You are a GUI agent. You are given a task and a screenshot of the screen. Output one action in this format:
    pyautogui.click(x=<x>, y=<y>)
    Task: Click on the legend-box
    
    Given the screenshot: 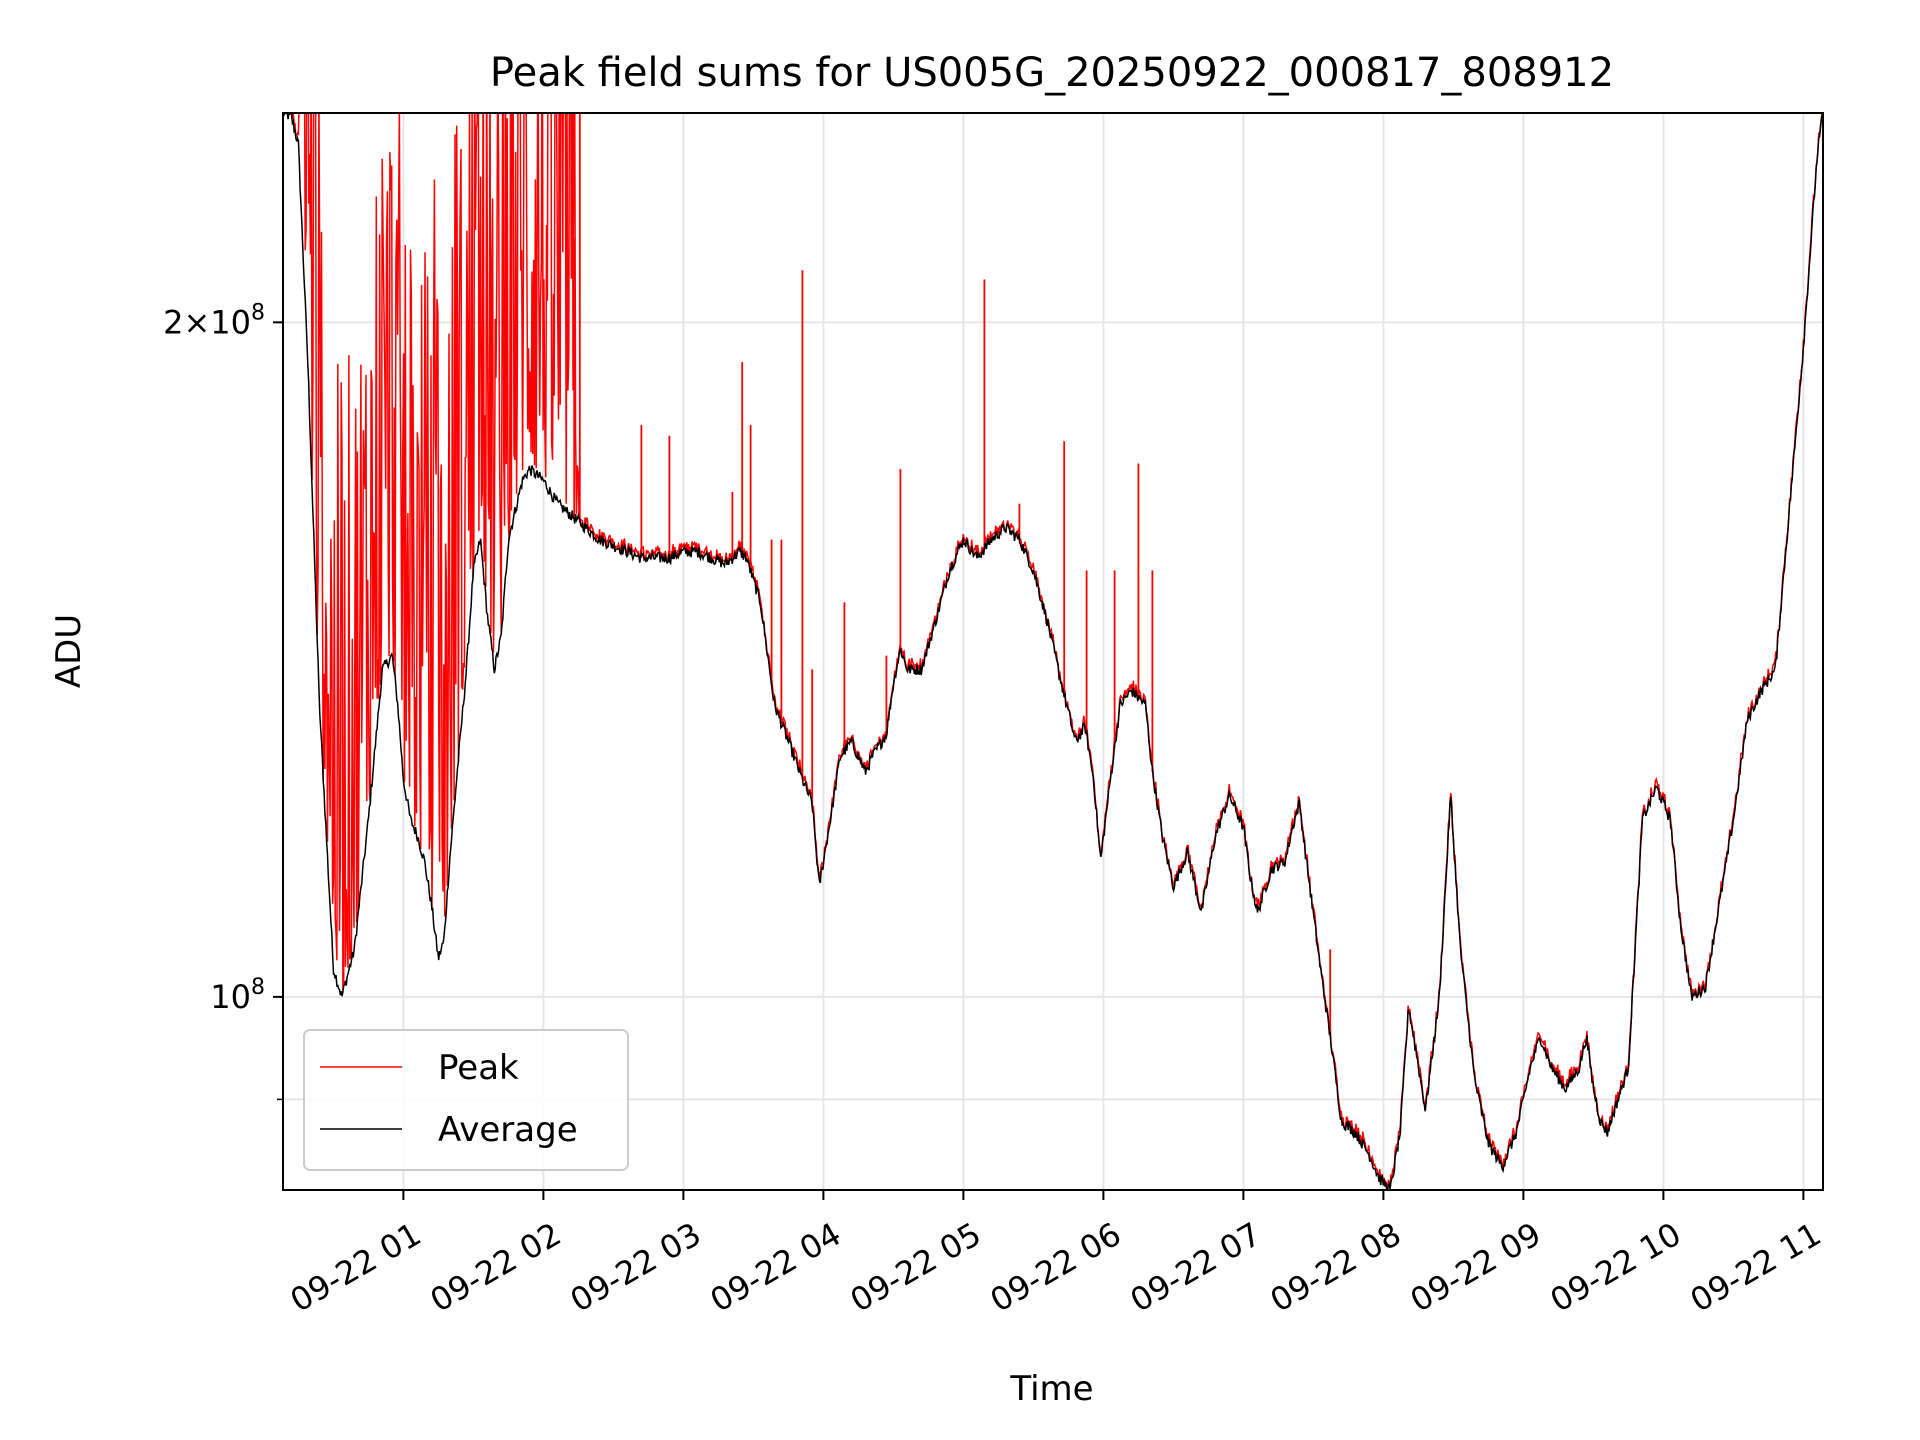 What is the action you would take?
    pyautogui.click(x=466, y=1100)
    